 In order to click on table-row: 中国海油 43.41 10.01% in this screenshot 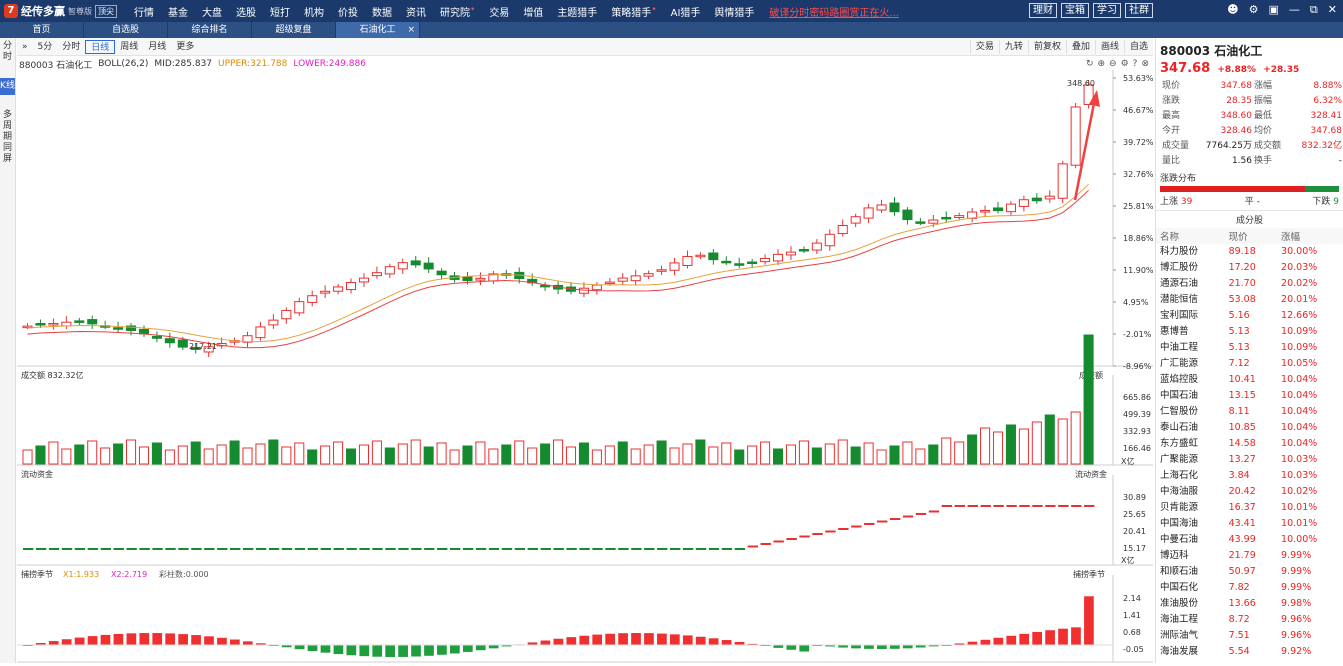, I will do `click(1249, 524)`.